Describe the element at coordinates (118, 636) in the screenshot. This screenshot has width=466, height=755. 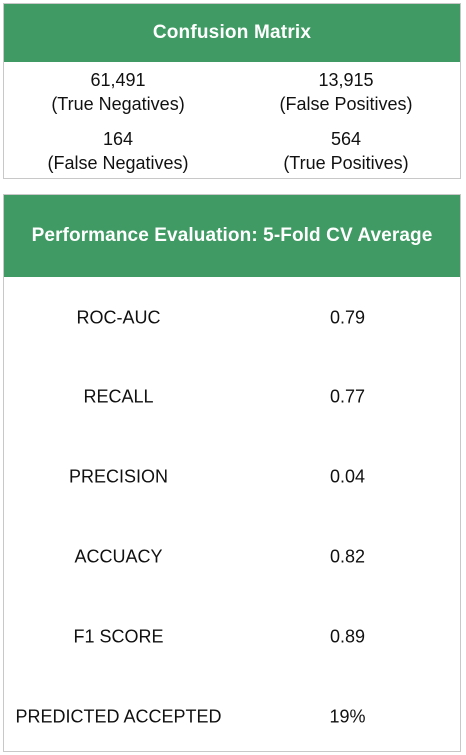
I see `metric-name: F1 SCORE` at that location.